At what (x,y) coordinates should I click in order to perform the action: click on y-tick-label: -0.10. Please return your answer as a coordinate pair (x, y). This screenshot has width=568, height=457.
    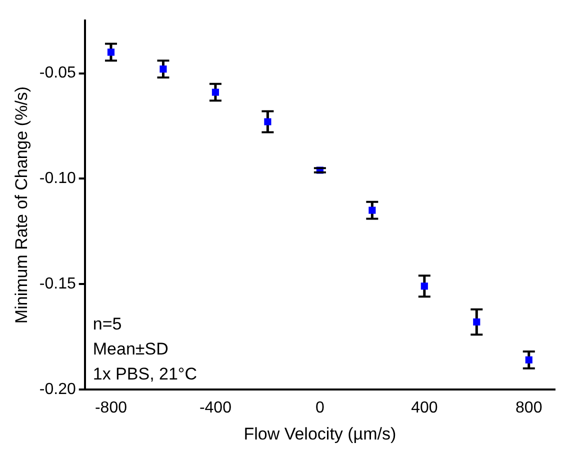
    Looking at the image, I should click on (57, 179).